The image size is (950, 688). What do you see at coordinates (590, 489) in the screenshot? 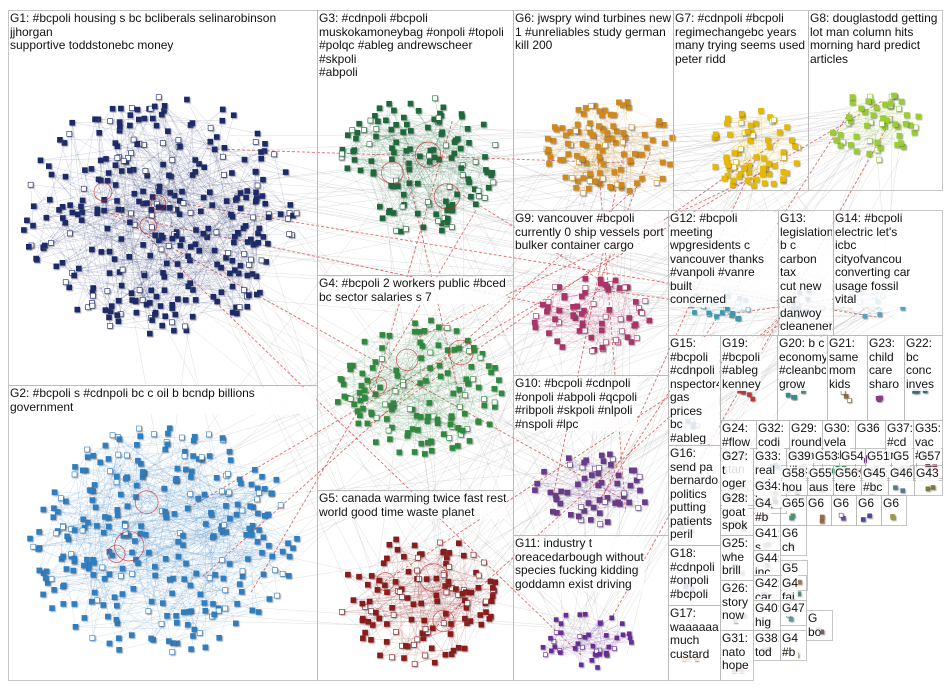
I see `node-cluster-g10` at bounding box center [590, 489].